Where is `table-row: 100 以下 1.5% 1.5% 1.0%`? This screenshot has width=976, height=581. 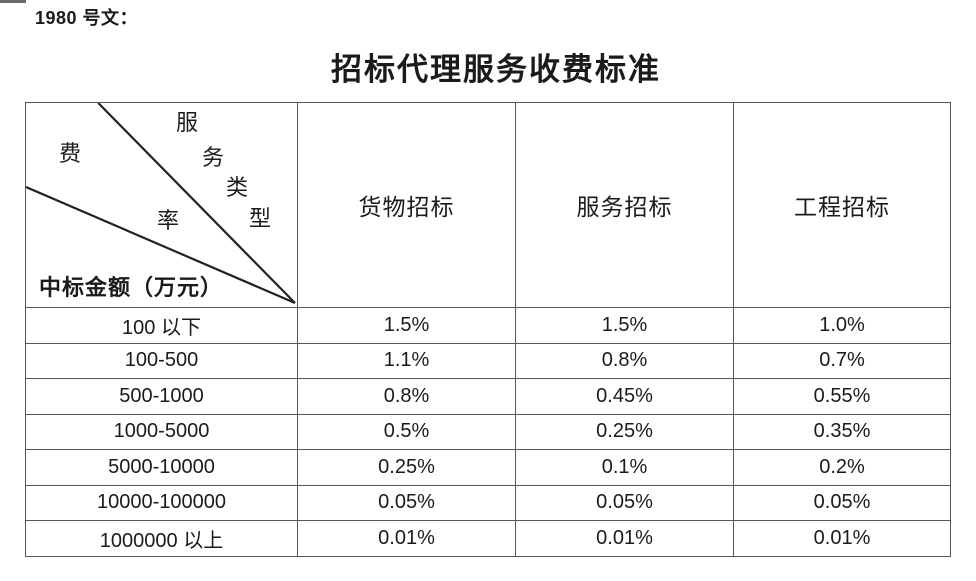 table-row: 100 以下 1.5% 1.5% 1.0% is located at coordinates (488, 325).